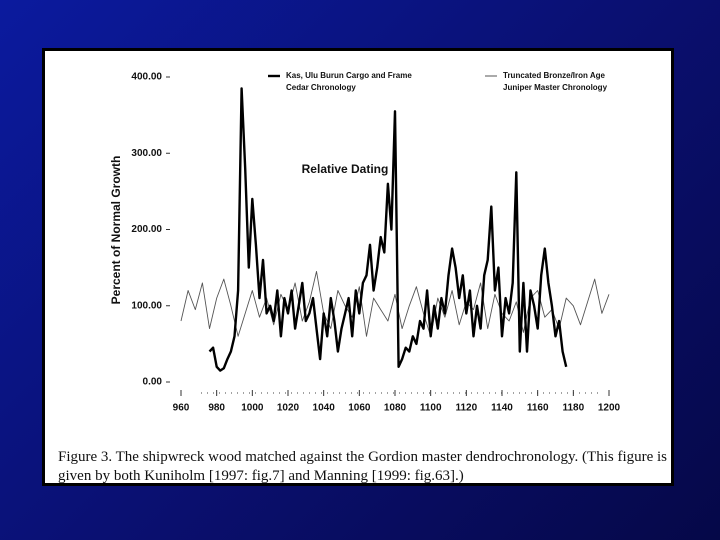  Describe the element at coordinates (324, 408) in the screenshot. I see `x-tick-label: 1040` at that location.